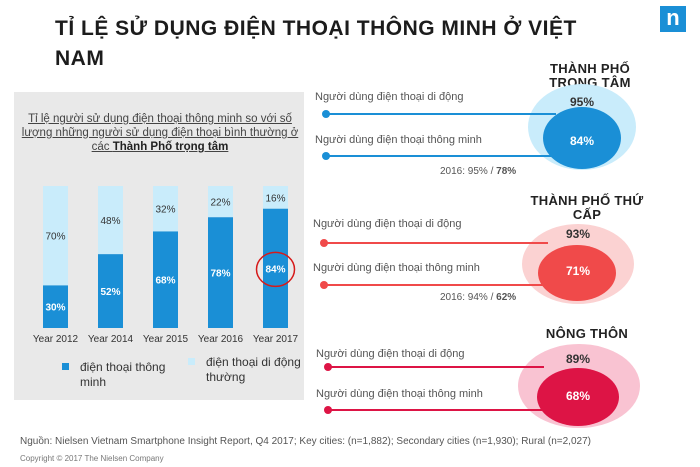 The height and width of the screenshot is (467, 700). I want to click on legend-swatch-smartphone, so click(65, 366).